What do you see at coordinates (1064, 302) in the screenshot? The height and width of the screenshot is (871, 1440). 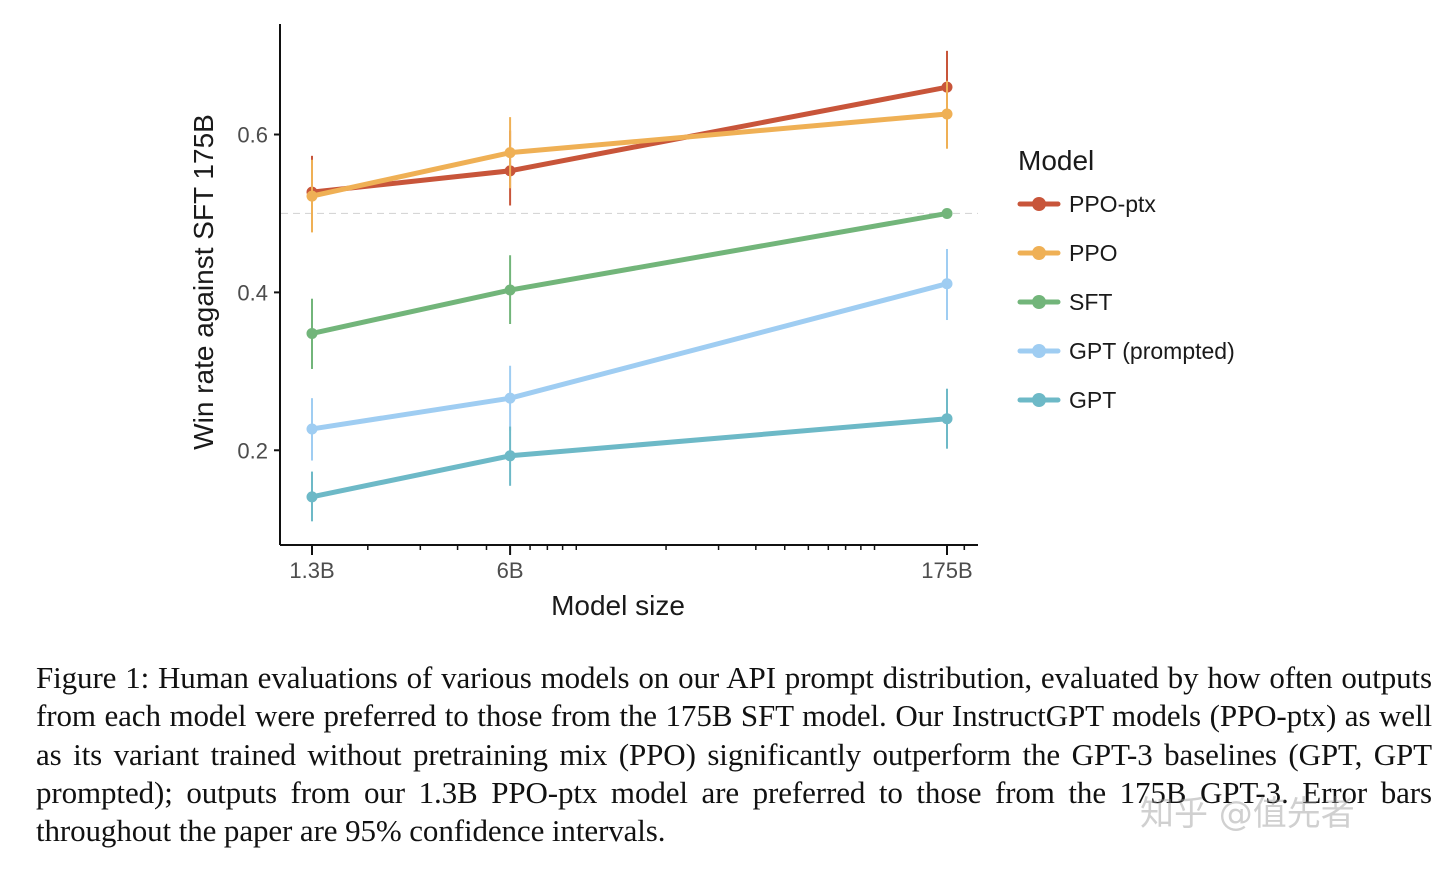 I see `legend-item: SFT` at bounding box center [1064, 302].